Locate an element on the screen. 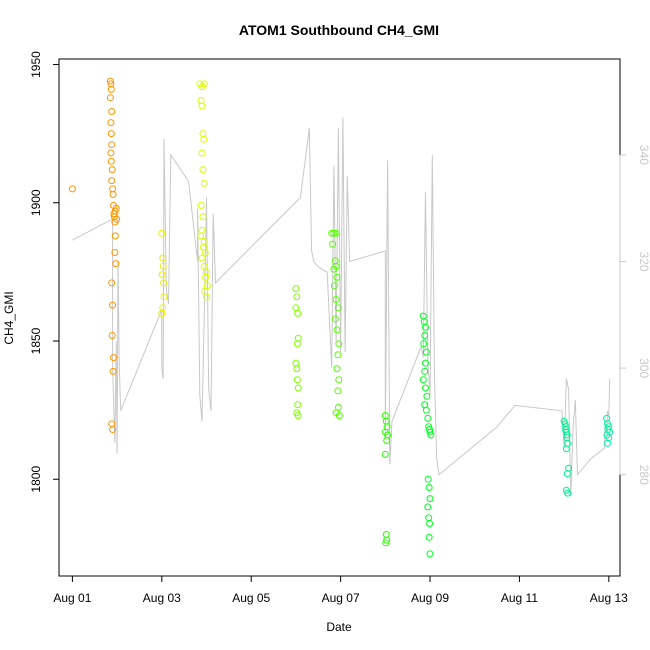 Image resolution: width=650 pixels, height=650 pixels. y-tick-label: 1850 is located at coordinates (36, 340).